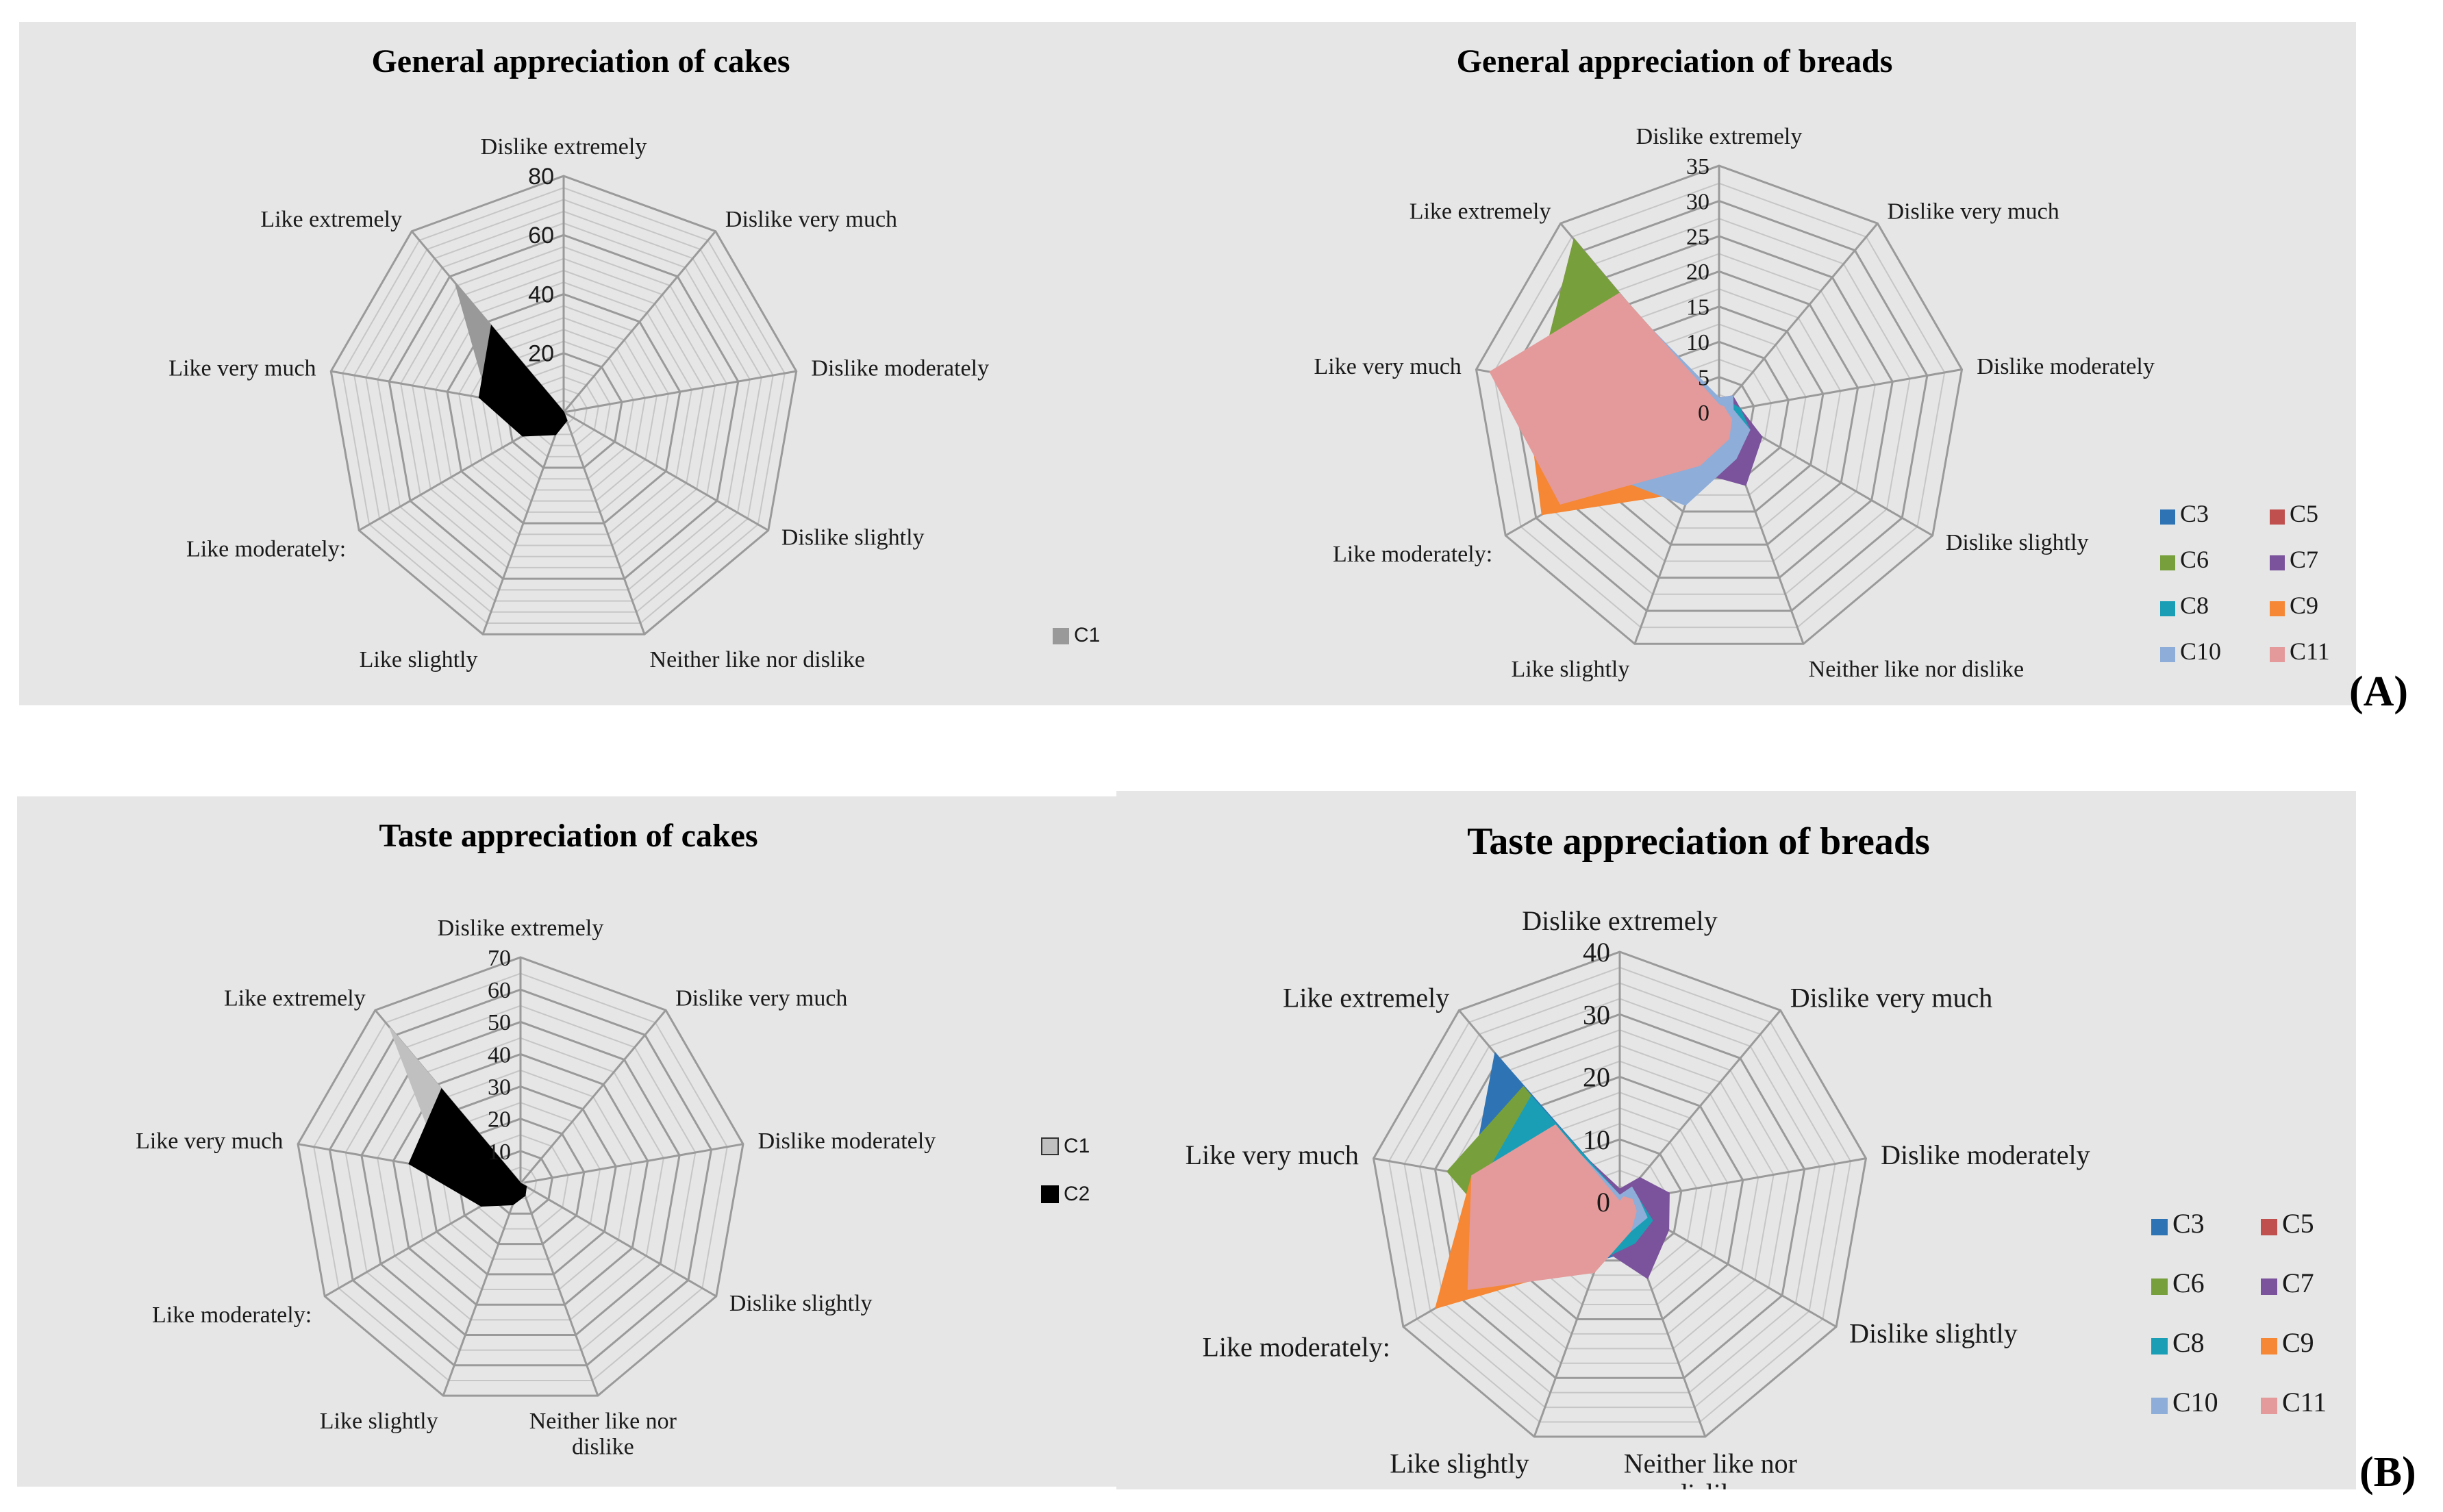 This screenshot has width=2443, height=1512. I want to click on legend-label-c5: C5, so click(2298, 1223).